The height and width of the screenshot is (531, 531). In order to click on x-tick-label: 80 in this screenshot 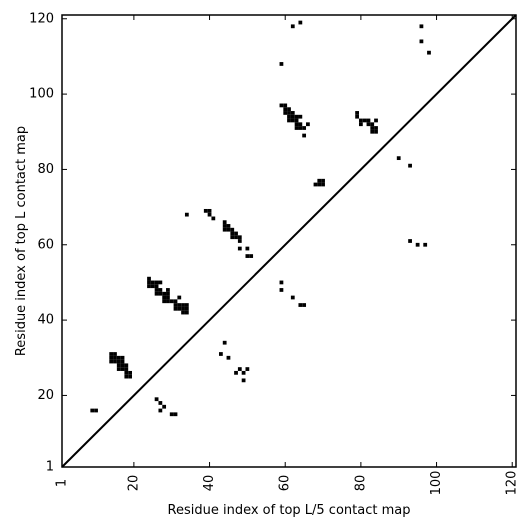, I will do `click(360, 483)`.